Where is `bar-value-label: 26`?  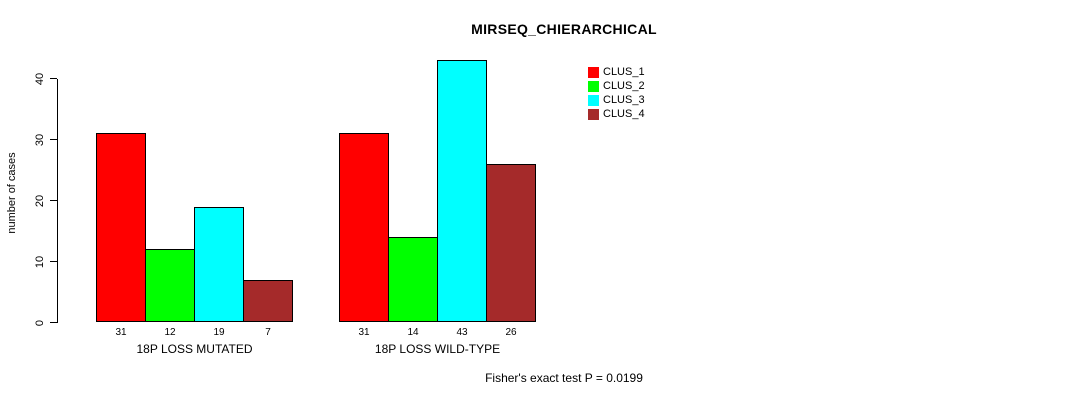 bar-value-label: 26 is located at coordinates (511, 332).